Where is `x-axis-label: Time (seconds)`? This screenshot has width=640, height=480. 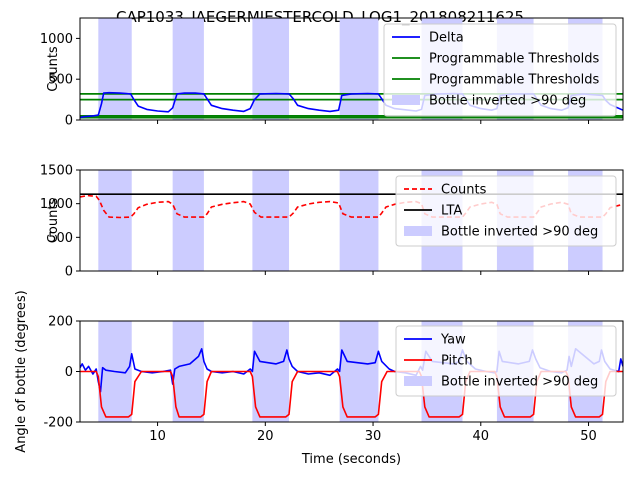 x-axis-label: Time (seconds) is located at coordinates (351, 459).